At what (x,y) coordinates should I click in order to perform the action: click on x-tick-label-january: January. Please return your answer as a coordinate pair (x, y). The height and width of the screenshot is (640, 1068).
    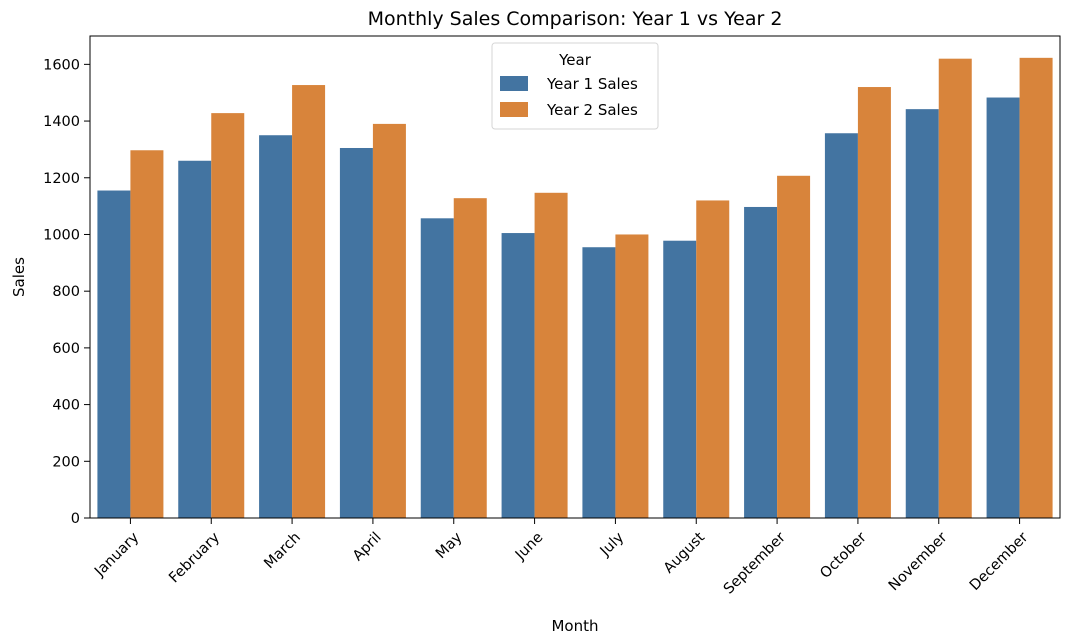
    Looking at the image, I should click on (116, 554).